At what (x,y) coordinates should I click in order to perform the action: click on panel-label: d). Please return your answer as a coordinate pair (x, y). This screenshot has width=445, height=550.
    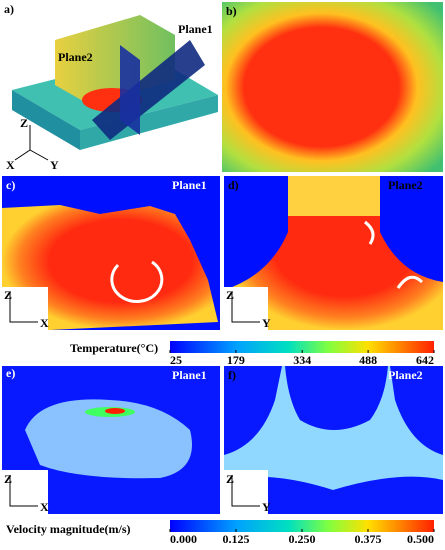
    Looking at the image, I should click on (233, 185).